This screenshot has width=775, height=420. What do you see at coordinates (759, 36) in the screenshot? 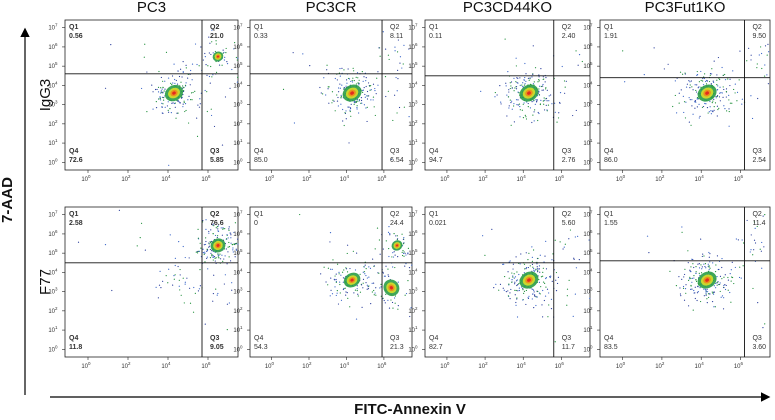
I see `quadrant-value: 9.50` at bounding box center [759, 36].